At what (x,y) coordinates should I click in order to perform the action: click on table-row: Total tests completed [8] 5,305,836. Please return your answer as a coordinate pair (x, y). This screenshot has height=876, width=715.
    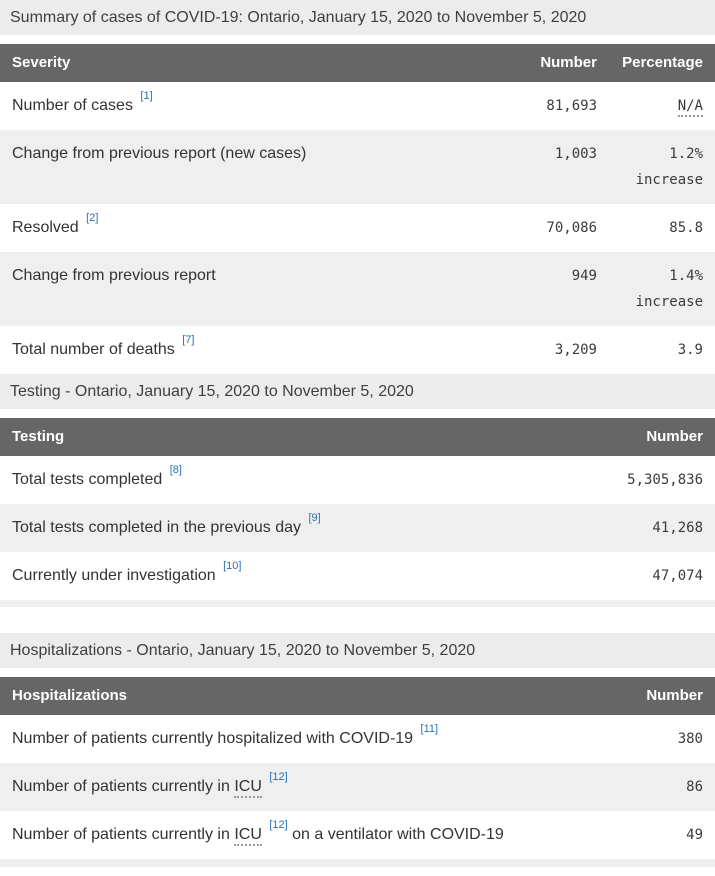
    Looking at the image, I should click on (357, 480).